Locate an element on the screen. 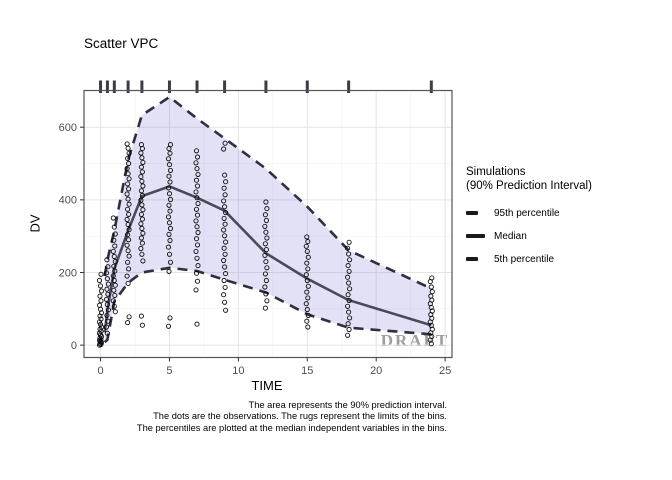  legend-title: Simulations (90% Prediction Interval) is located at coordinates (529, 179).